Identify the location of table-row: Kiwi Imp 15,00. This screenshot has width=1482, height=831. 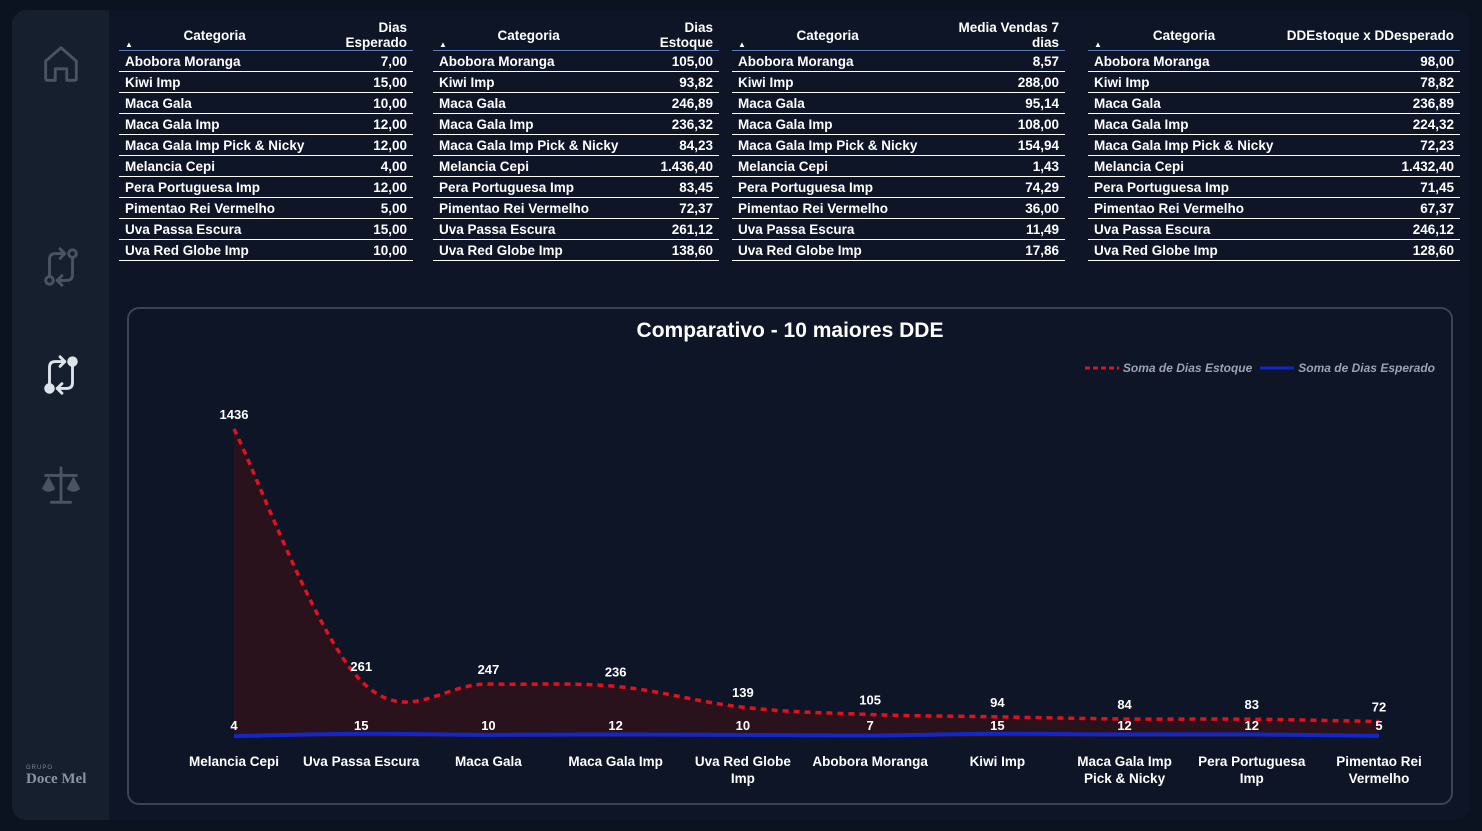
(266, 82).